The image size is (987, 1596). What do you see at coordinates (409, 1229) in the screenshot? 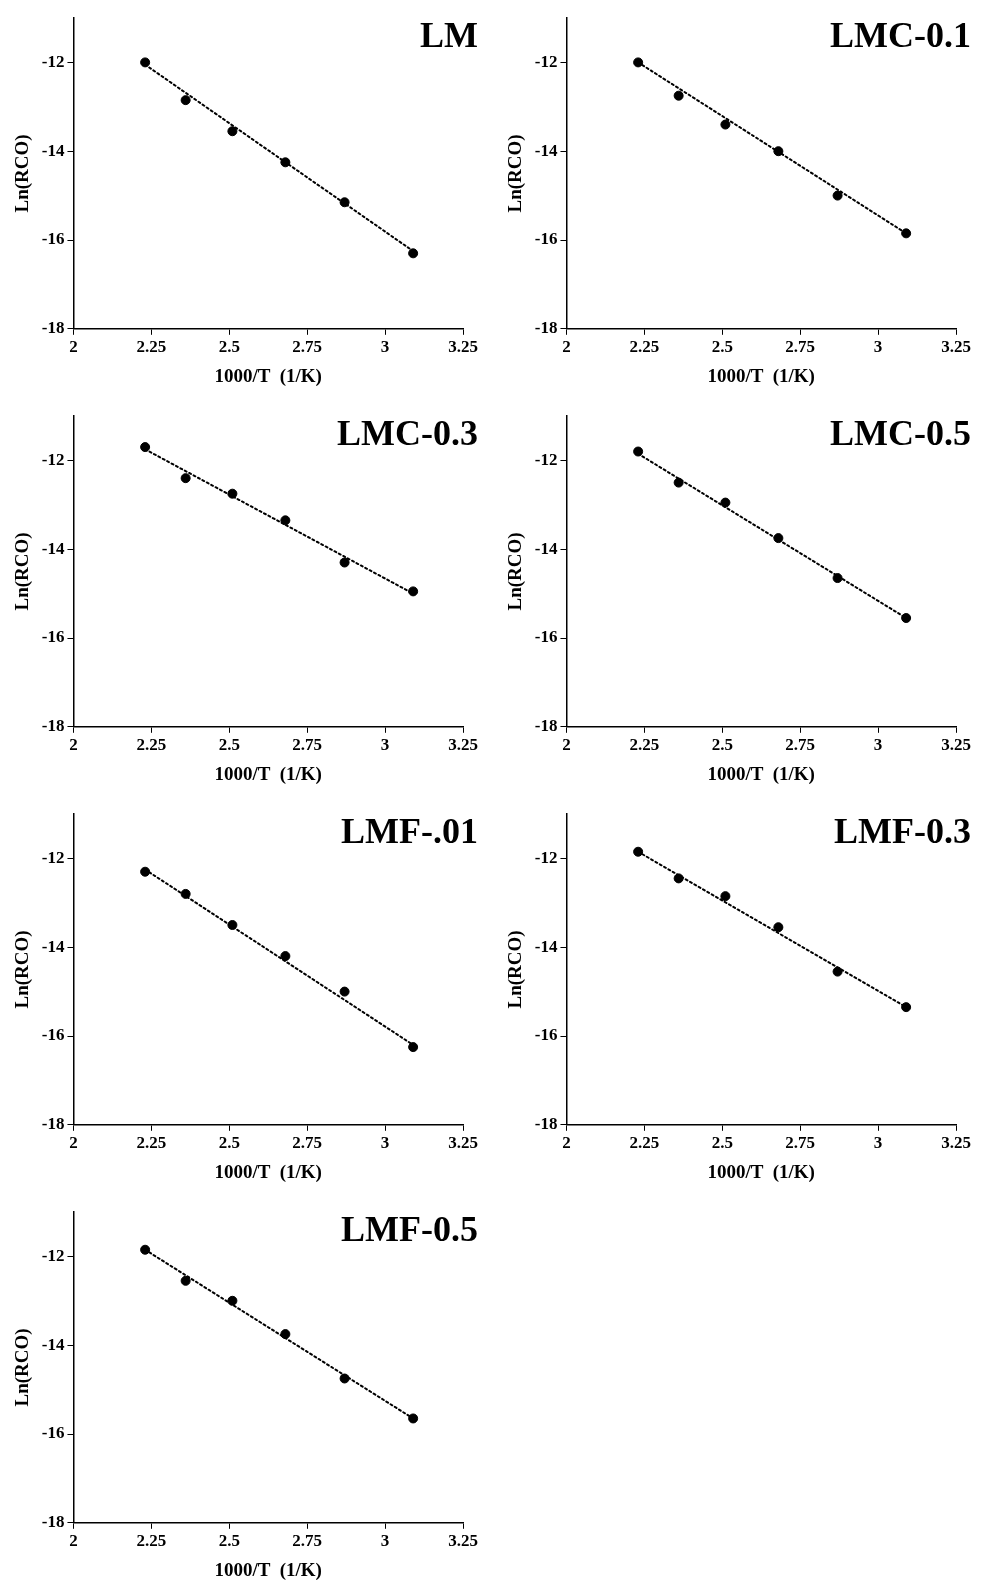
I see `chart-title: LMF-0.5` at bounding box center [409, 1229].